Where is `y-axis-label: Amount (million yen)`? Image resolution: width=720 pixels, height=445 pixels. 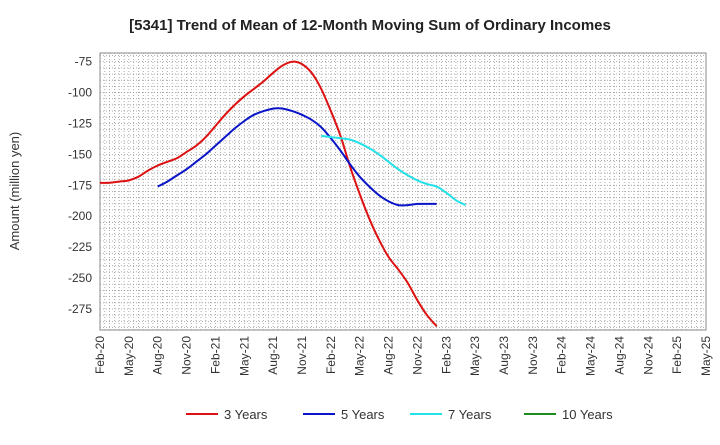 y-axis-label: Amount (million yen) is located at coordinates (14, 191).